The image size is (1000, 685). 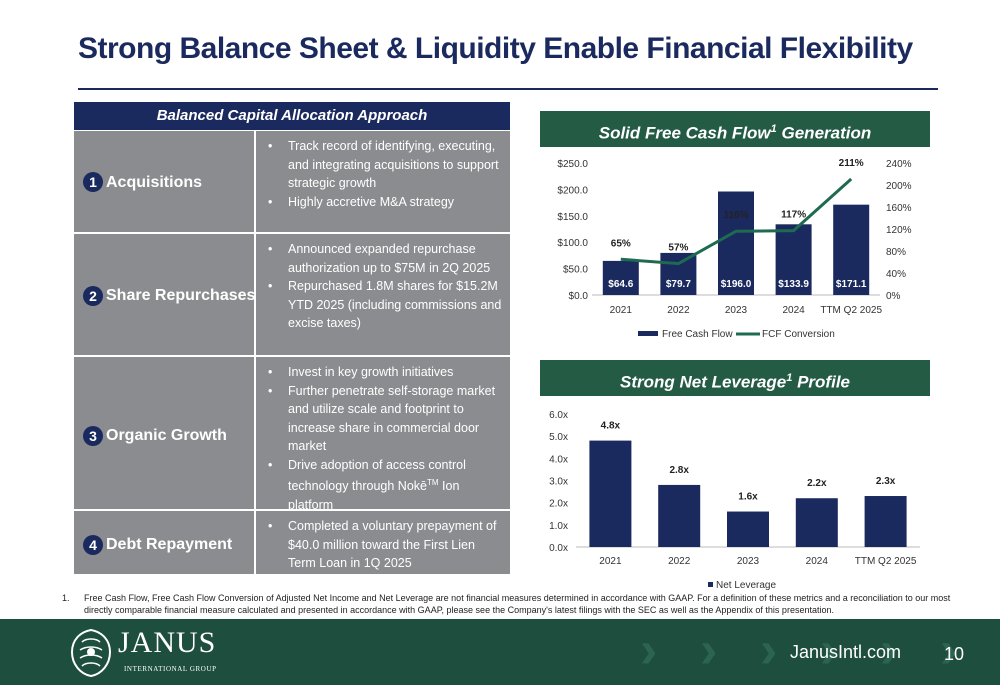 What do you see at coordinates (91, 653) in the screenshot?
I see `janus-logo-icon` at bounding box center [91, 653].